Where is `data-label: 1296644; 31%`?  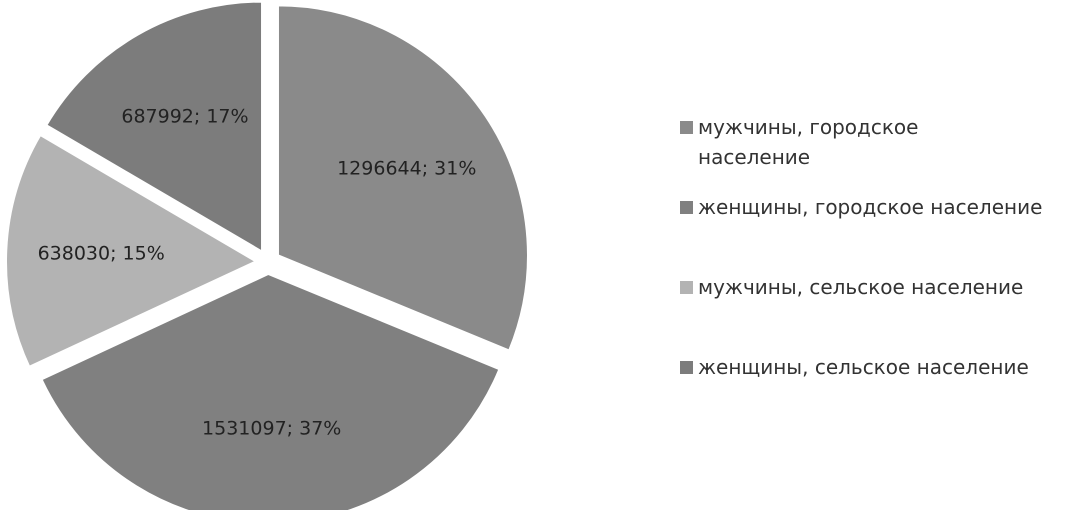 data-label: 1296644; 31% is located at coordinates (406, 169).